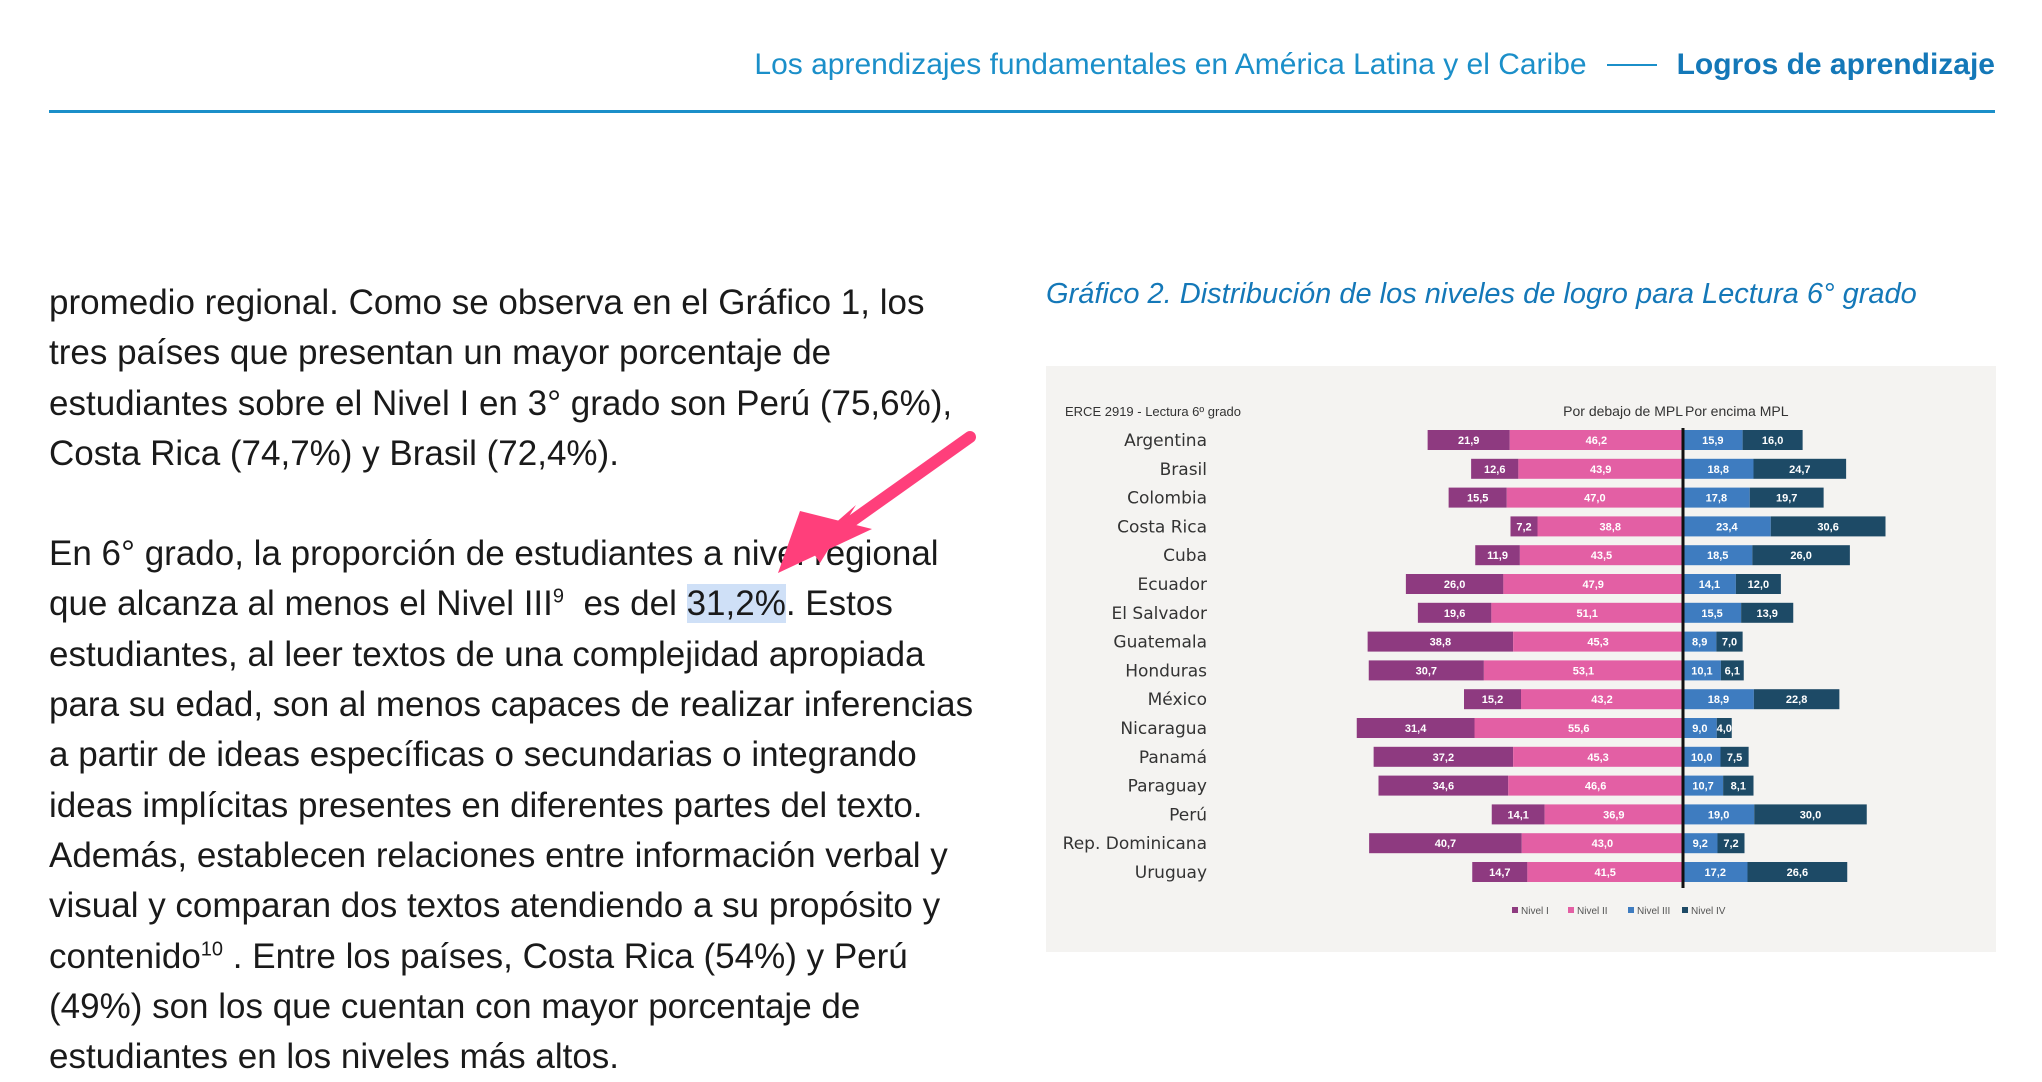 Image resolution: width=2042 pixels, height=1082 pixels. I want to click on data-label: 47,0, so click(1594, 499).